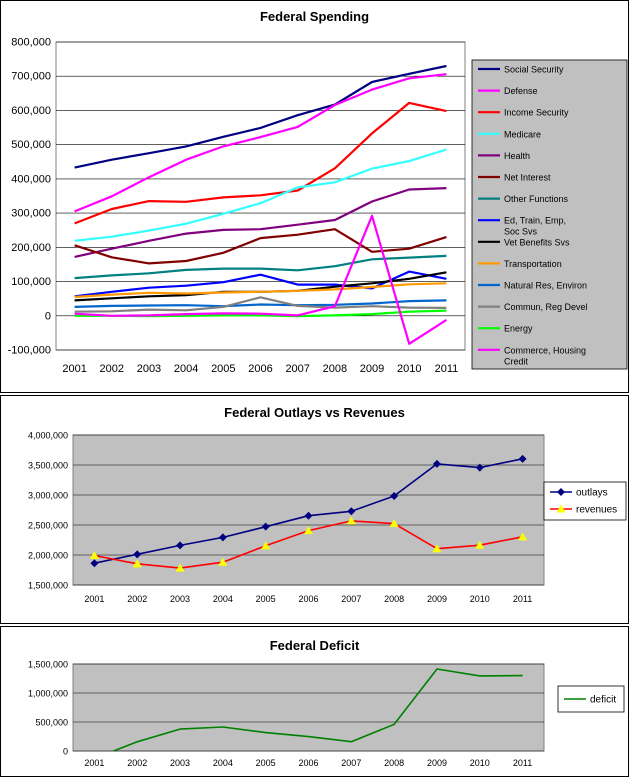 This screenshot has width=631, height=778. Describe the element at coordinates (585, 501) in the screenshot. I see `outlays-legend` at that location.